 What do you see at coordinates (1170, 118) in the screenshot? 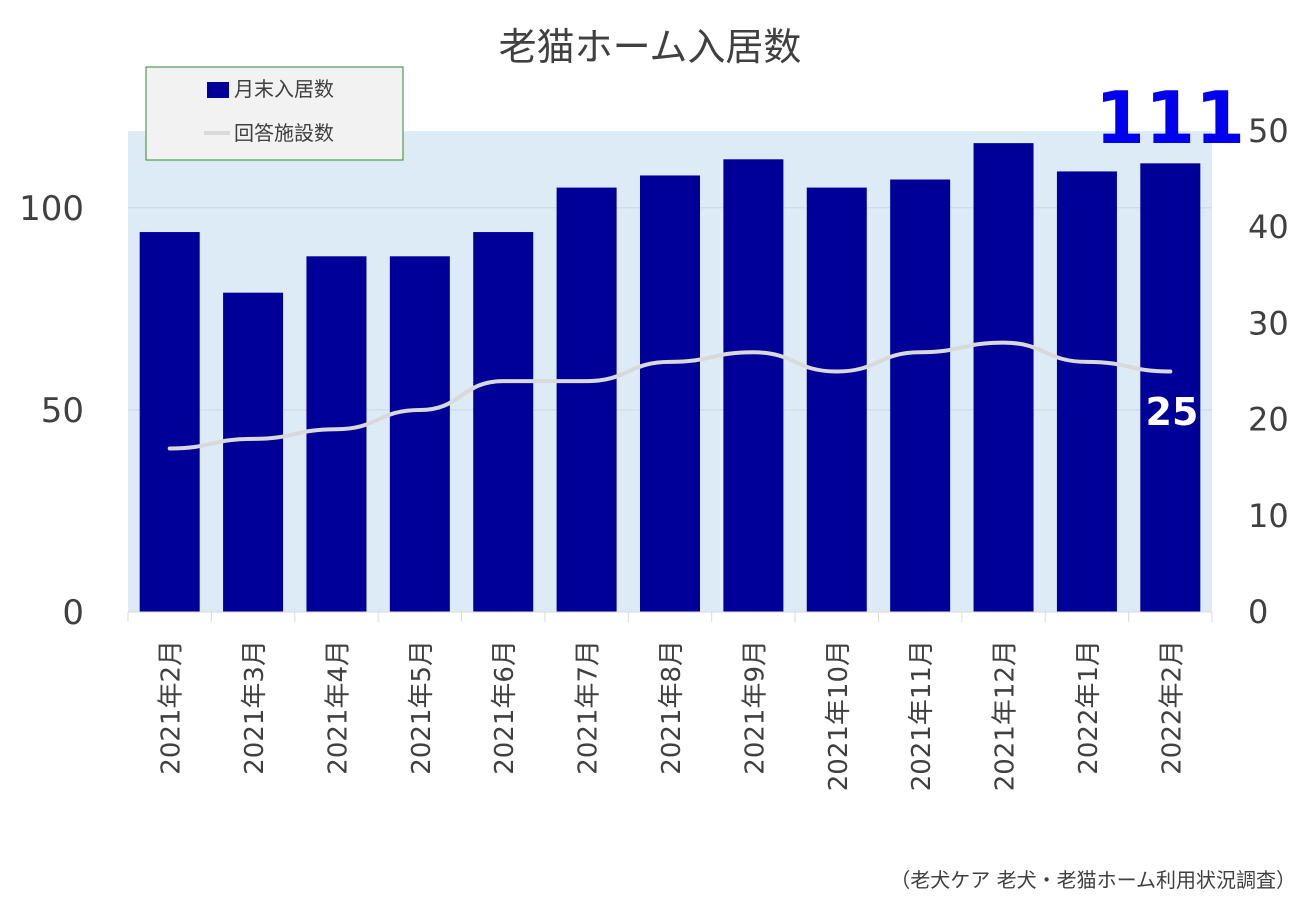
I see `last-bar-value-label: 111` at bounding box center [1170, 118].